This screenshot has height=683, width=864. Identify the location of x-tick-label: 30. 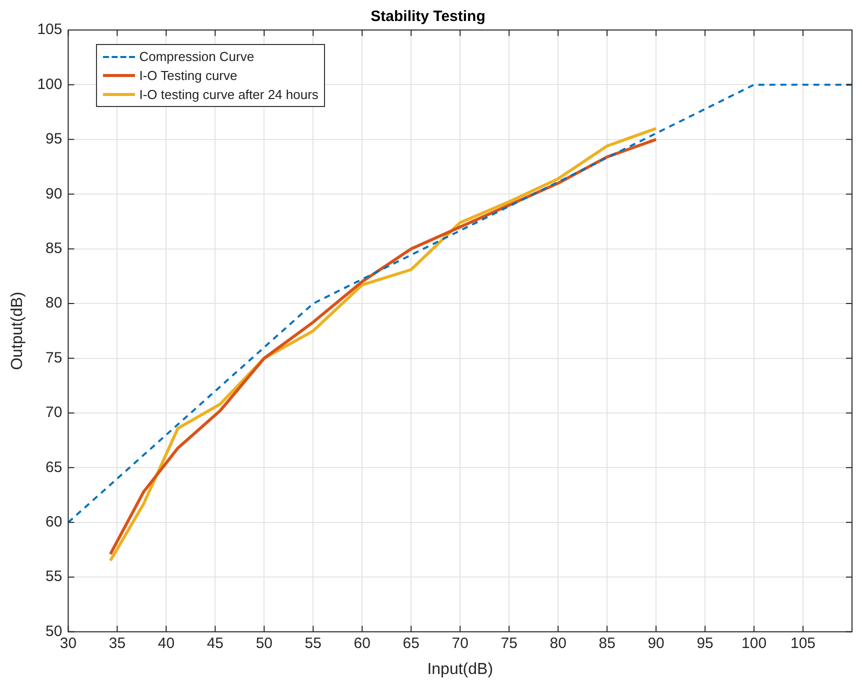
(68, 643).